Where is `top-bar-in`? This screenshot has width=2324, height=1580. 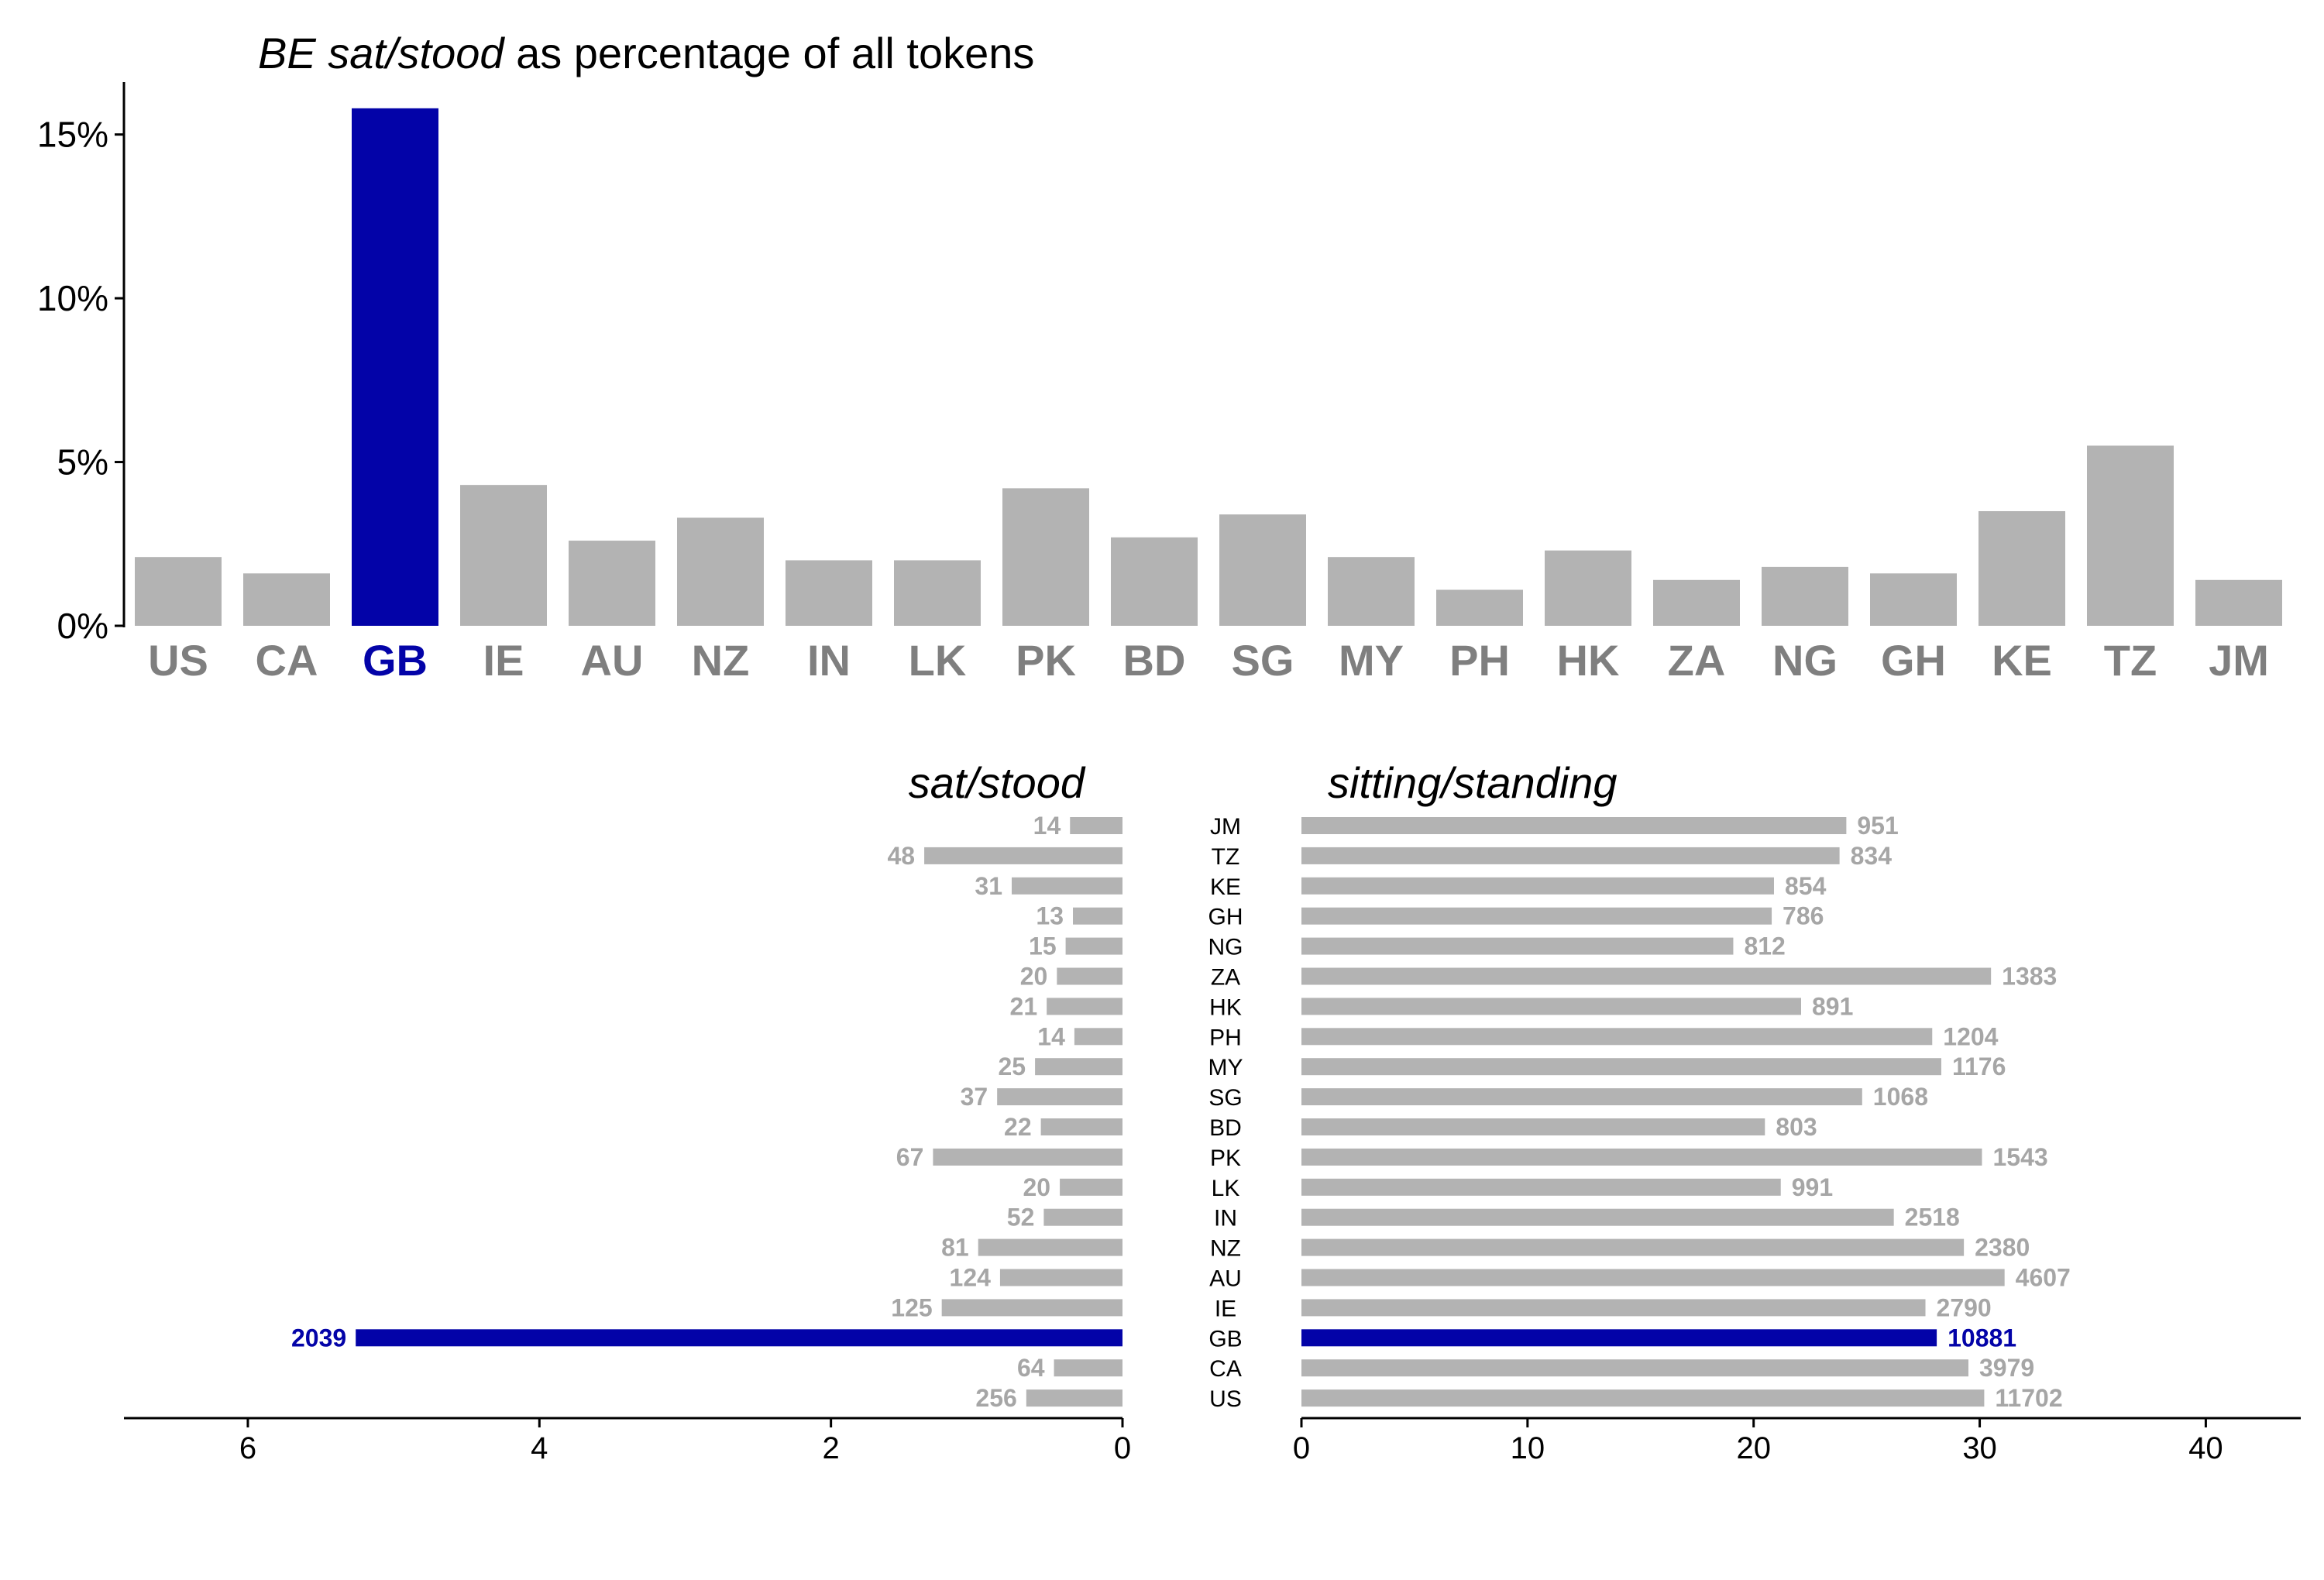 top-bar-in is located at coordinates (829, 593).